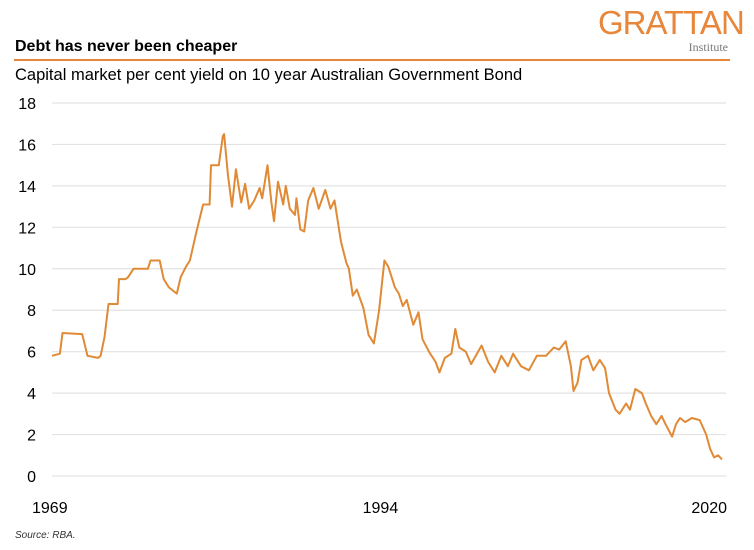  I want to click on x-tick-label: 1994, so click(381, 508).